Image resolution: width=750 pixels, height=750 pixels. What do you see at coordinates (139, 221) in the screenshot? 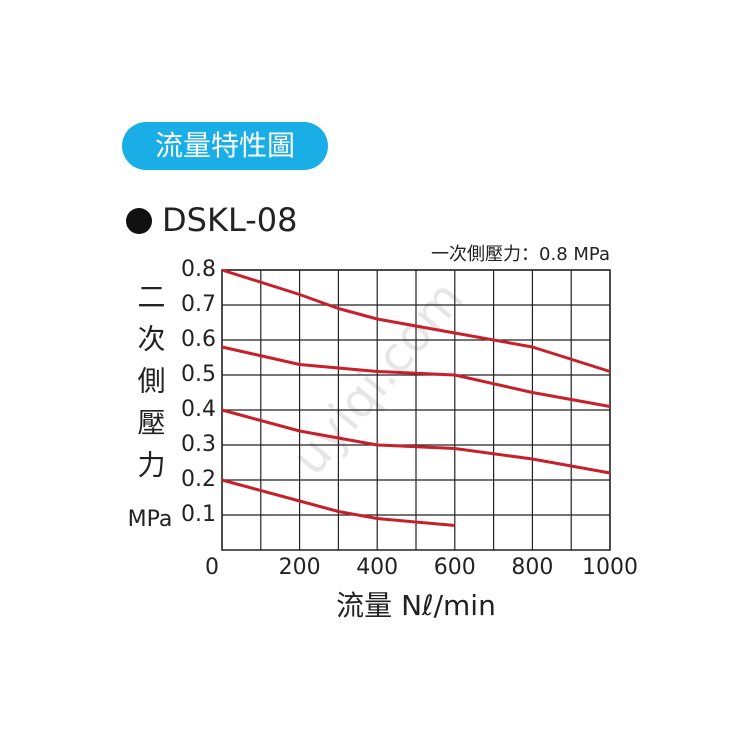
I see `bullet` at bounding box center [139, 221].